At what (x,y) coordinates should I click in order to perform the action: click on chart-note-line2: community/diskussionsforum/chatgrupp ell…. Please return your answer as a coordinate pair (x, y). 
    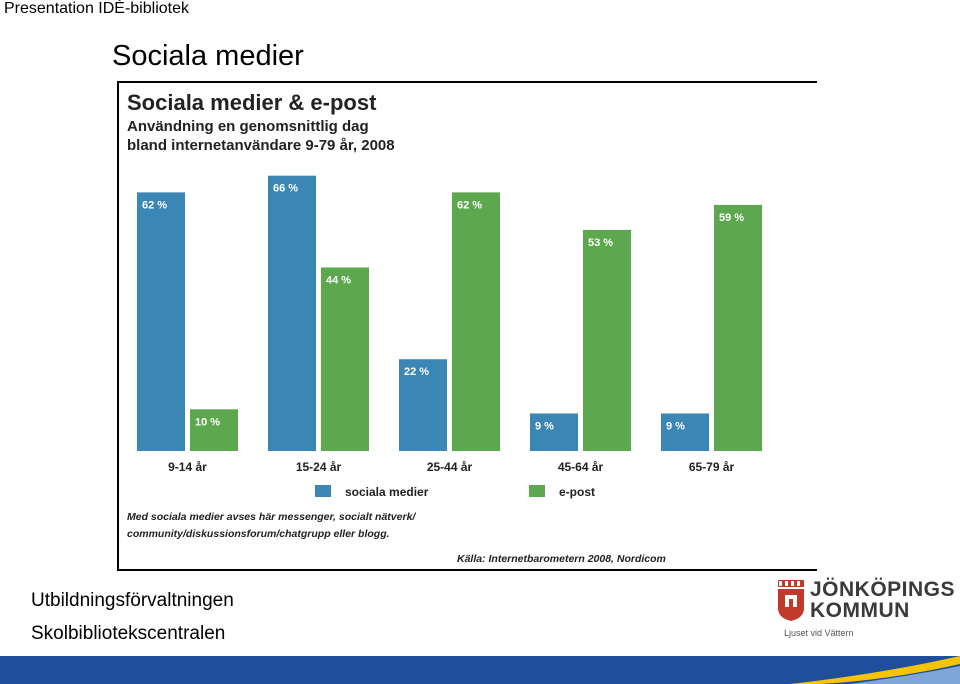
    Looking at the image, I should click on (258, 534).